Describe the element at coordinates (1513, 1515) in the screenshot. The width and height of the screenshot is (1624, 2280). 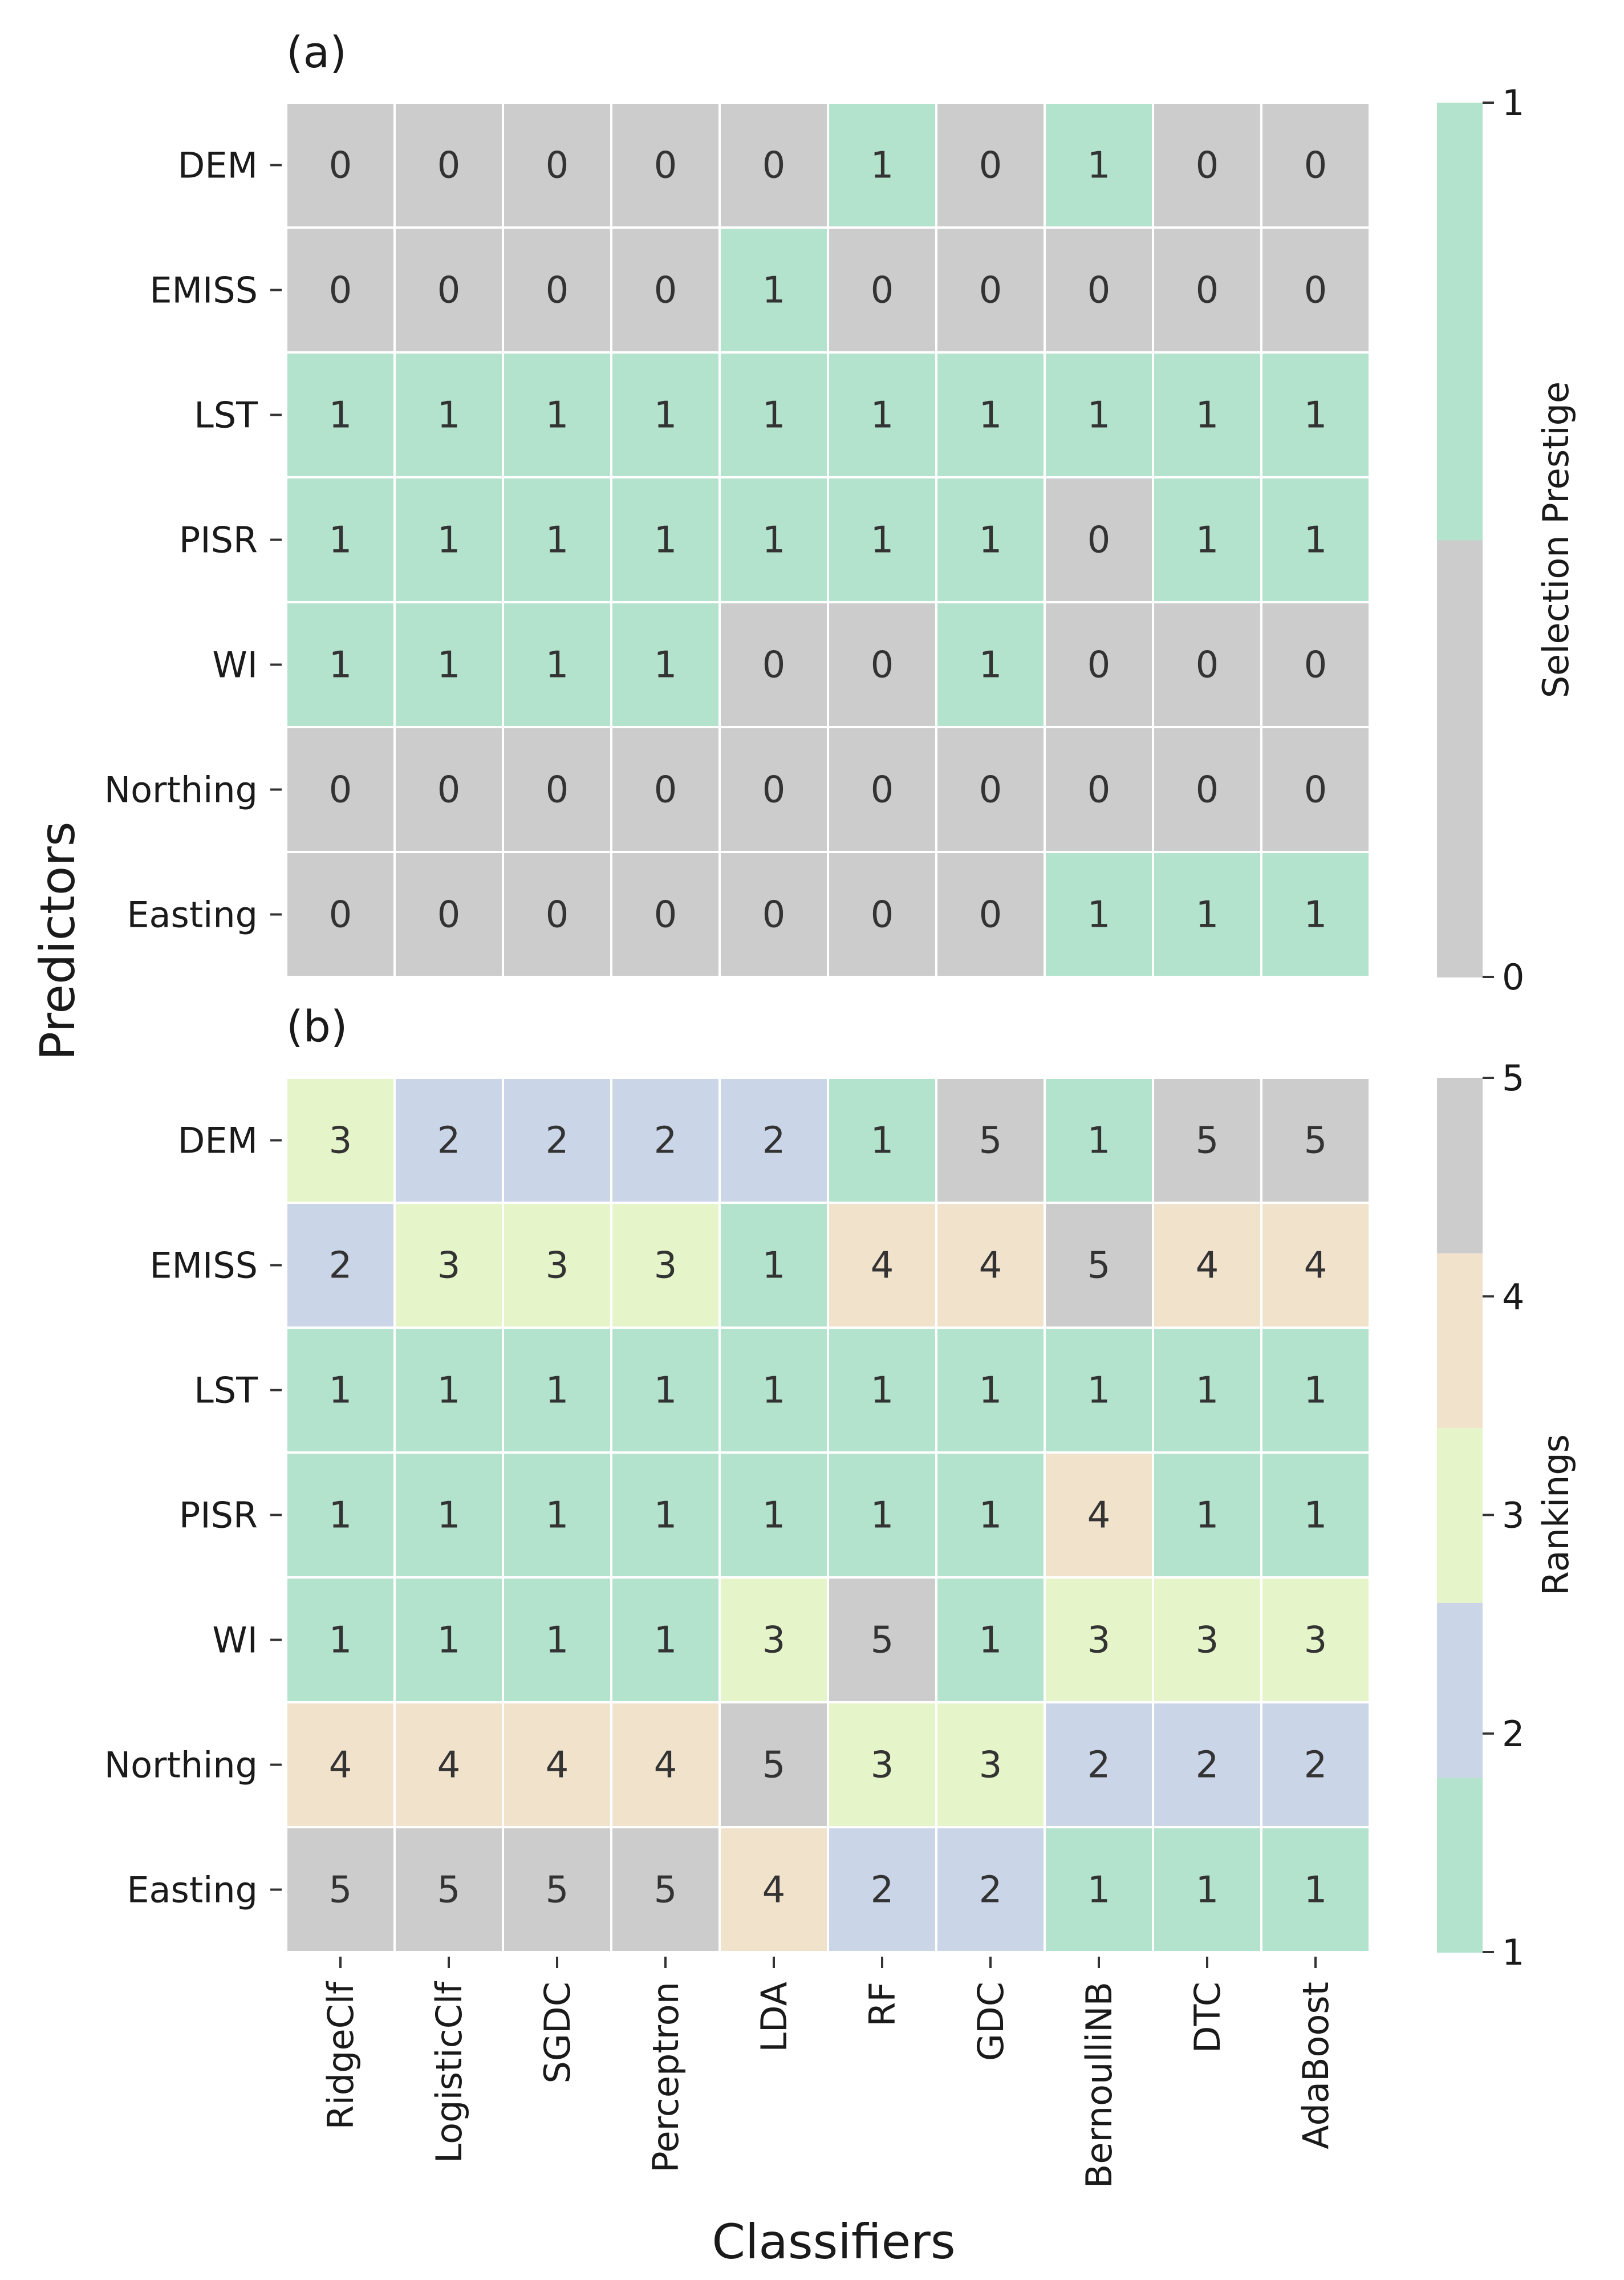
I see `colorbar-tick-label: 3` at that location.